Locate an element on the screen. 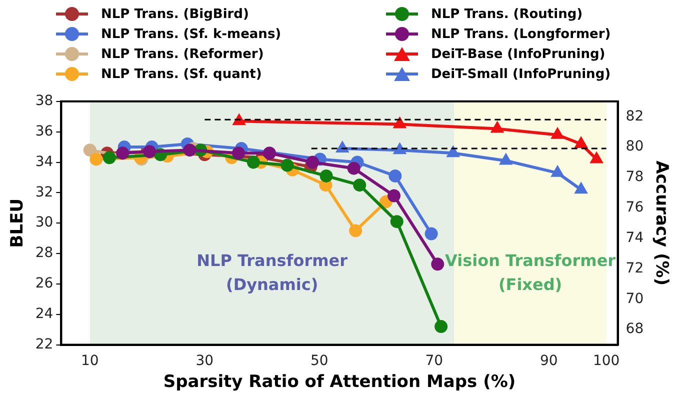 The width and height of the screenshot is (679, 395). y-axis-title: BLEU is located at coordinates (18, 223).